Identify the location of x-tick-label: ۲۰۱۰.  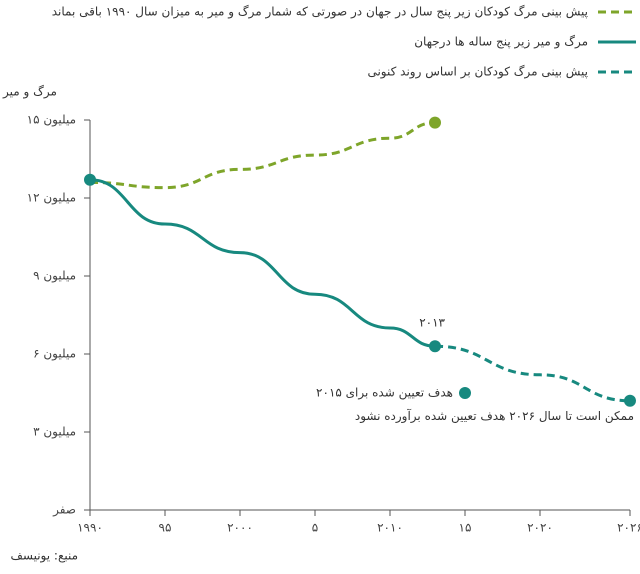
(390, 528).